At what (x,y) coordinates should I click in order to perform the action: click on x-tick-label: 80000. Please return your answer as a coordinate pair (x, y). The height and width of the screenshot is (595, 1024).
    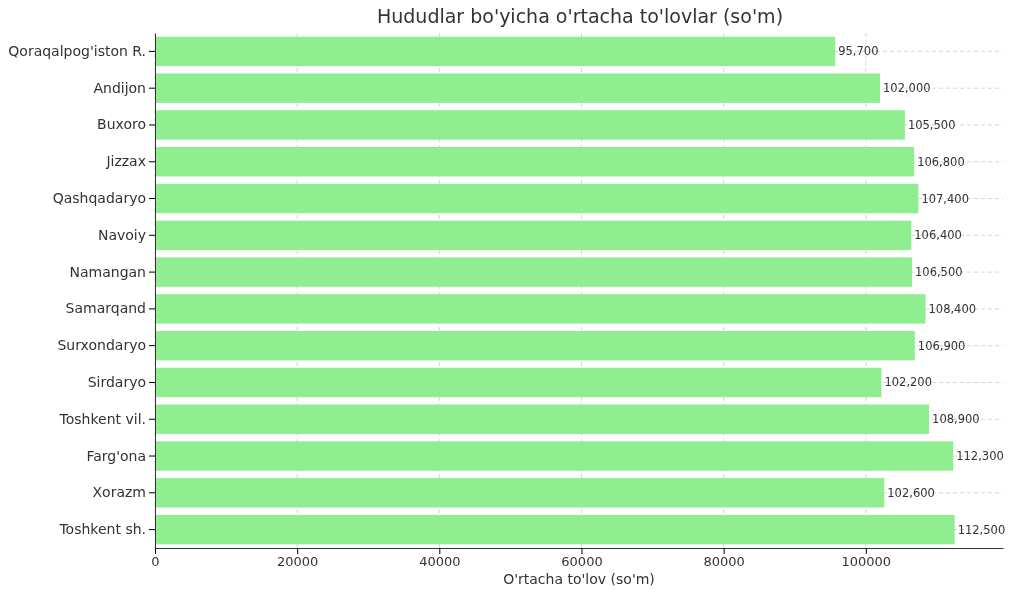
    Looking at the image, I should click on (724, 562).